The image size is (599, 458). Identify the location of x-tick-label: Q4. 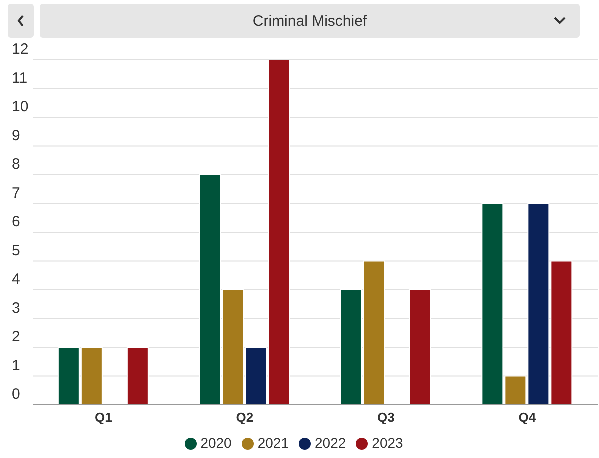
(527, 418).